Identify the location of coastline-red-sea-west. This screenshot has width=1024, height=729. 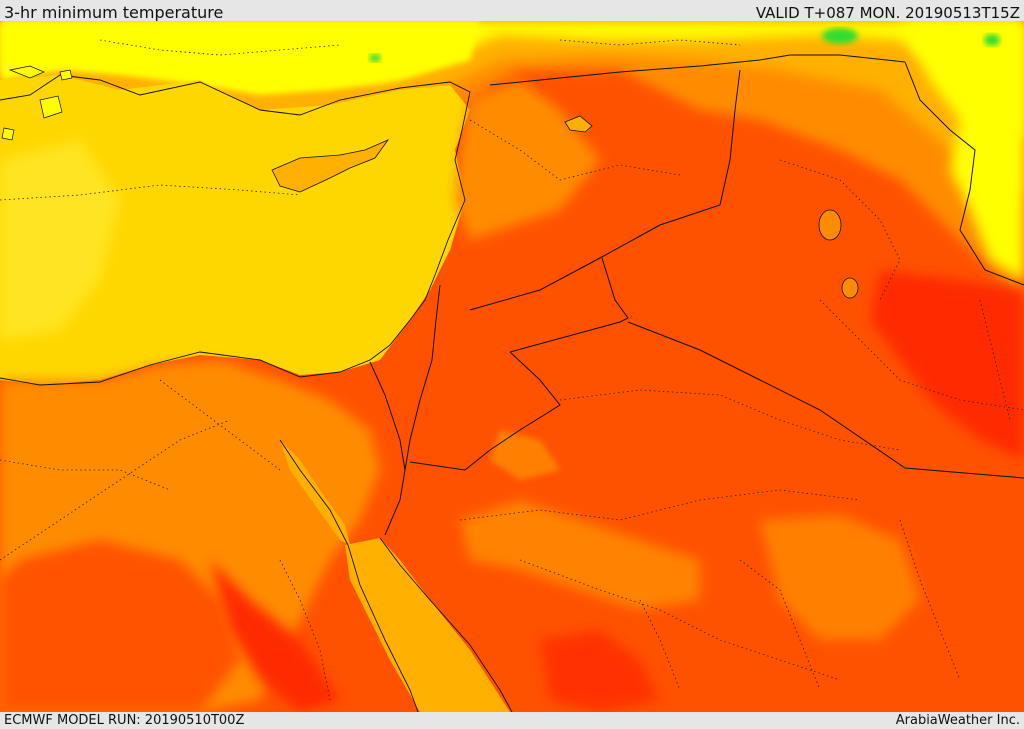
(349, 575).